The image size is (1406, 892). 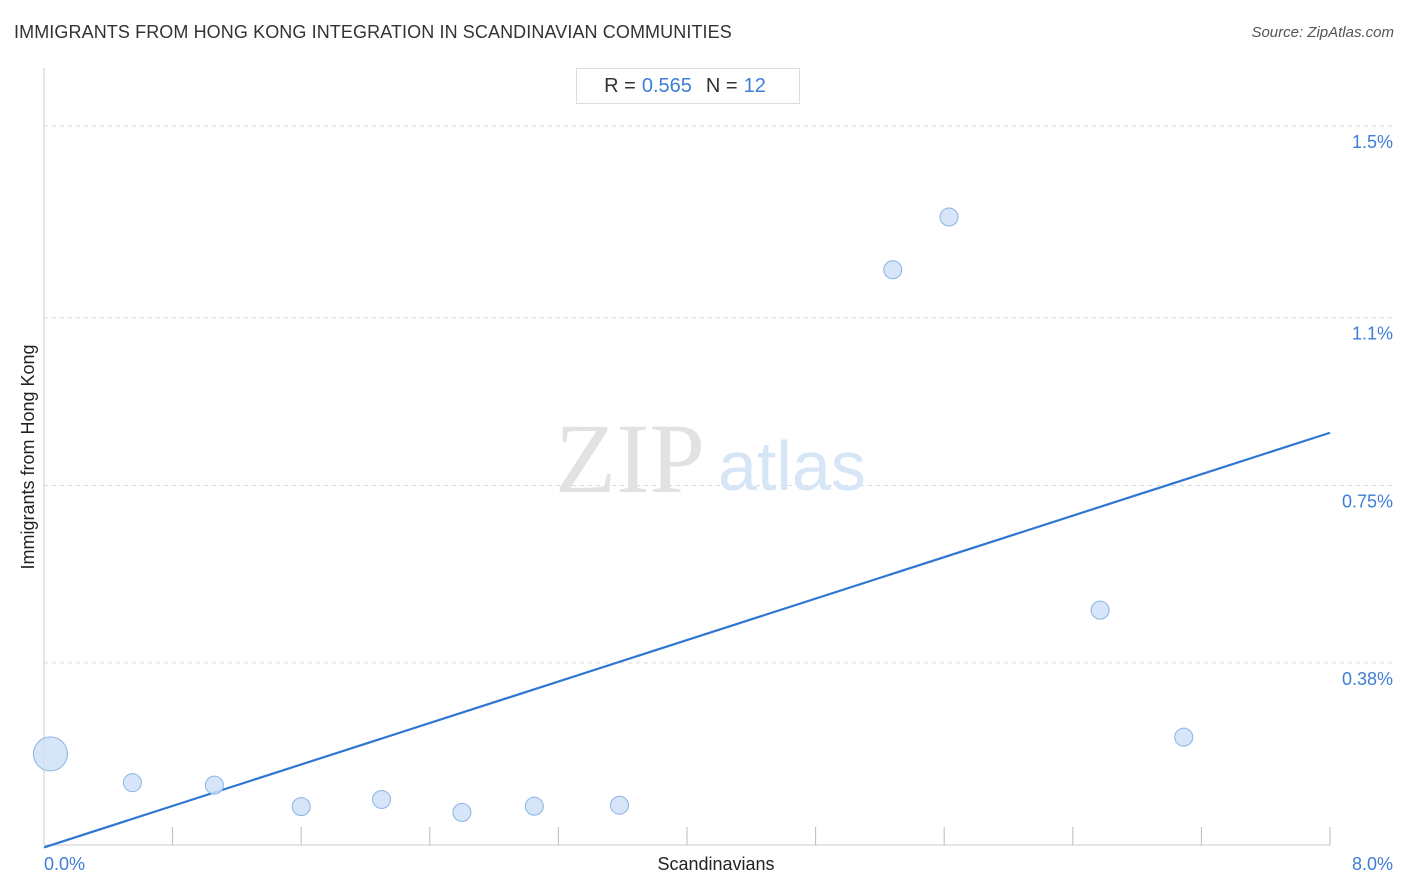 What do you see at coordinates (620, 85) in the screenshot?
I see `r-label: R =` at bounding box center [620, 85].